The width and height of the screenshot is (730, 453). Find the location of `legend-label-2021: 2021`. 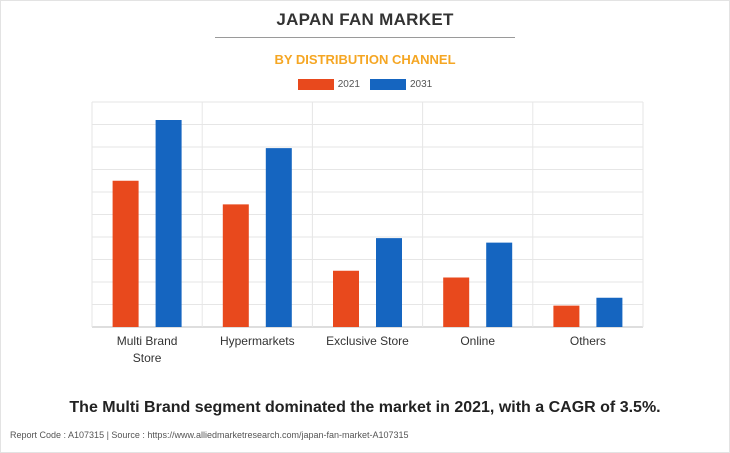

legend-label-2021: 2021 is located at coordinates (348, 84).